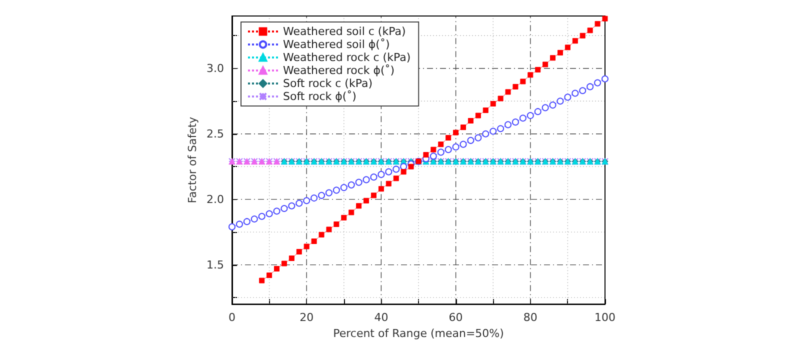  Describe the element at coordinates (215, 68) in the screenshot. I see `y-tick-label: 3.0` at that location.